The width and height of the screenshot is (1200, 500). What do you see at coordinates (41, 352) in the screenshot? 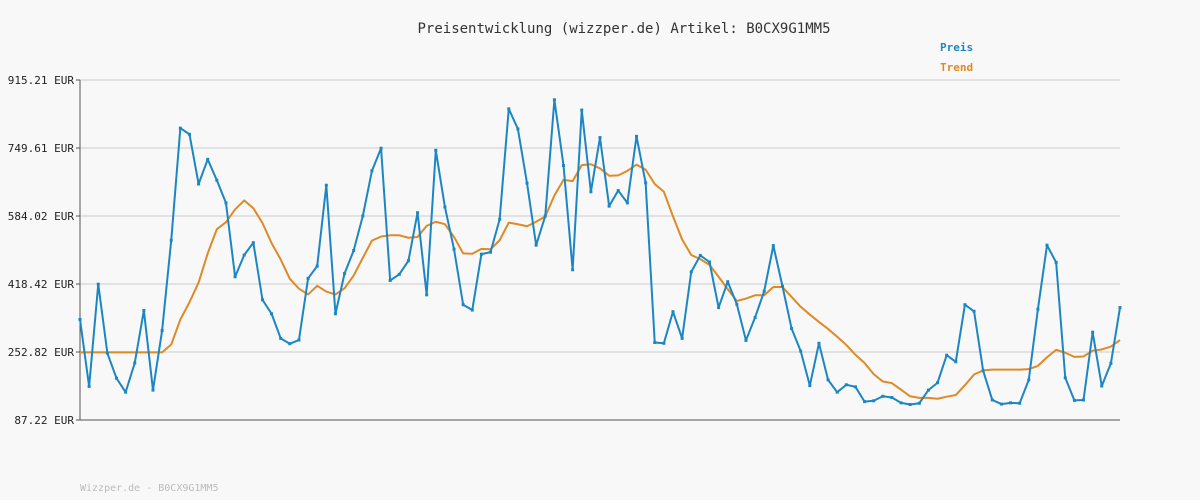
I see `y-tick-label: 252.82 EUR` at bounding box center [41, 352].